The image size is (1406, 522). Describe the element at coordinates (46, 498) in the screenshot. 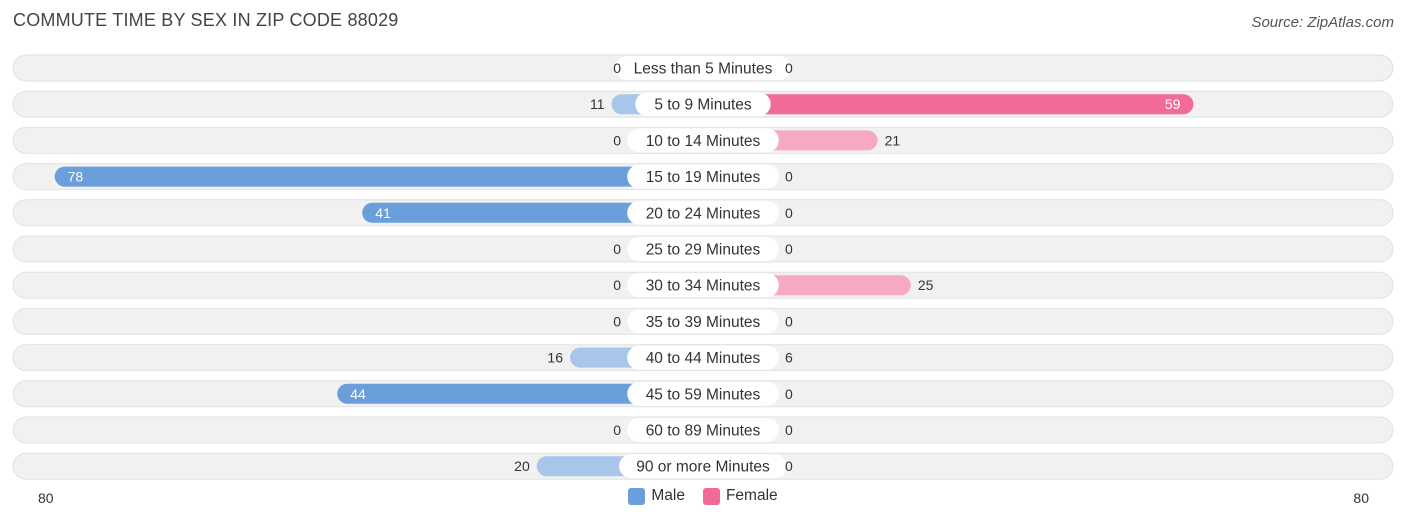

I see `axis-label-left: 80` at that location.